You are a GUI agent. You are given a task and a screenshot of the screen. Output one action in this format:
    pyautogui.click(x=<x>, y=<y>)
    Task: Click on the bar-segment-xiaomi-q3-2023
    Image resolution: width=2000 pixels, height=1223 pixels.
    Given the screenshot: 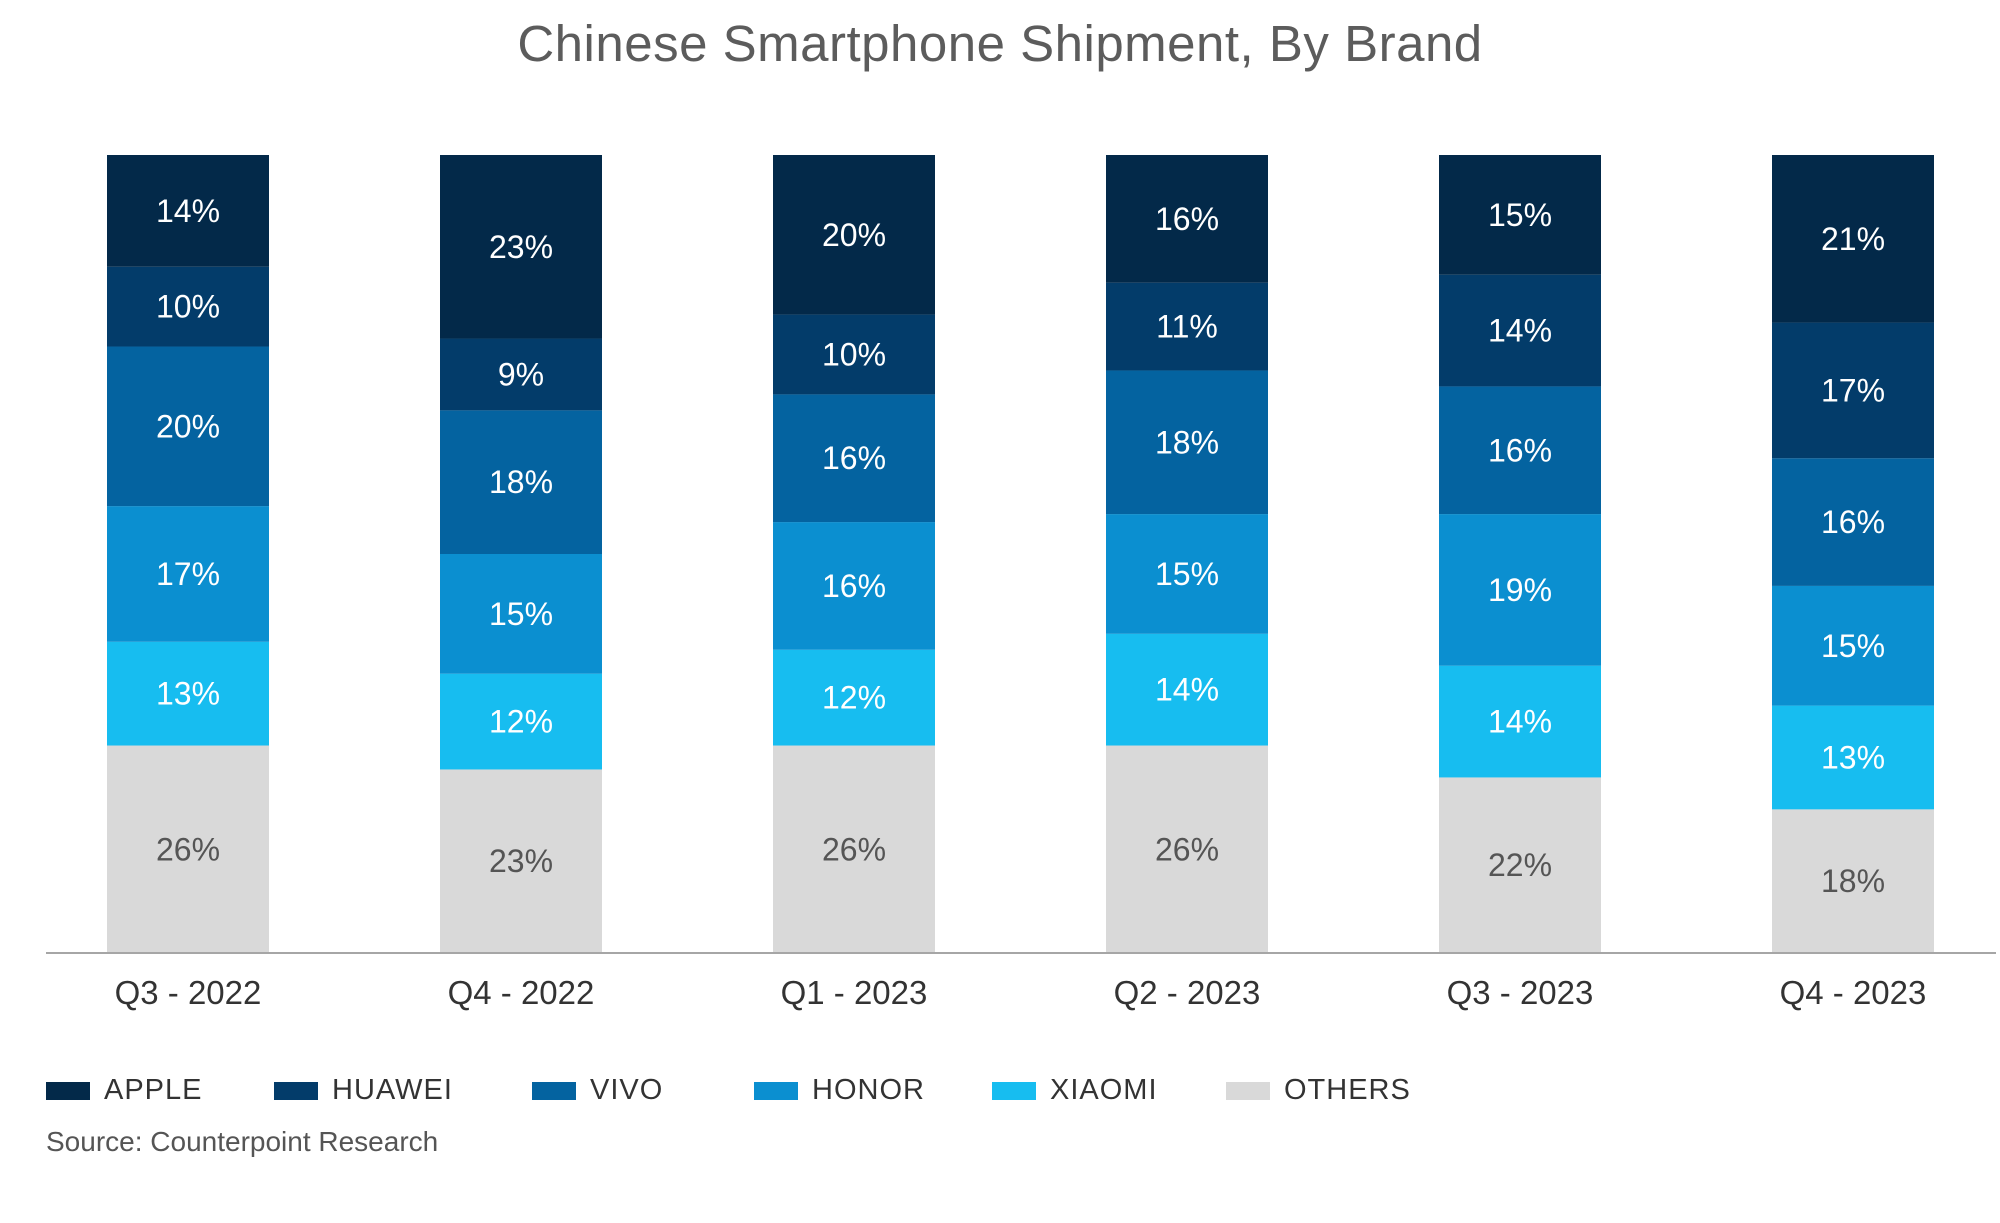 What is the action you would take?
    pyautogui.click(x=1520, y=721)
    